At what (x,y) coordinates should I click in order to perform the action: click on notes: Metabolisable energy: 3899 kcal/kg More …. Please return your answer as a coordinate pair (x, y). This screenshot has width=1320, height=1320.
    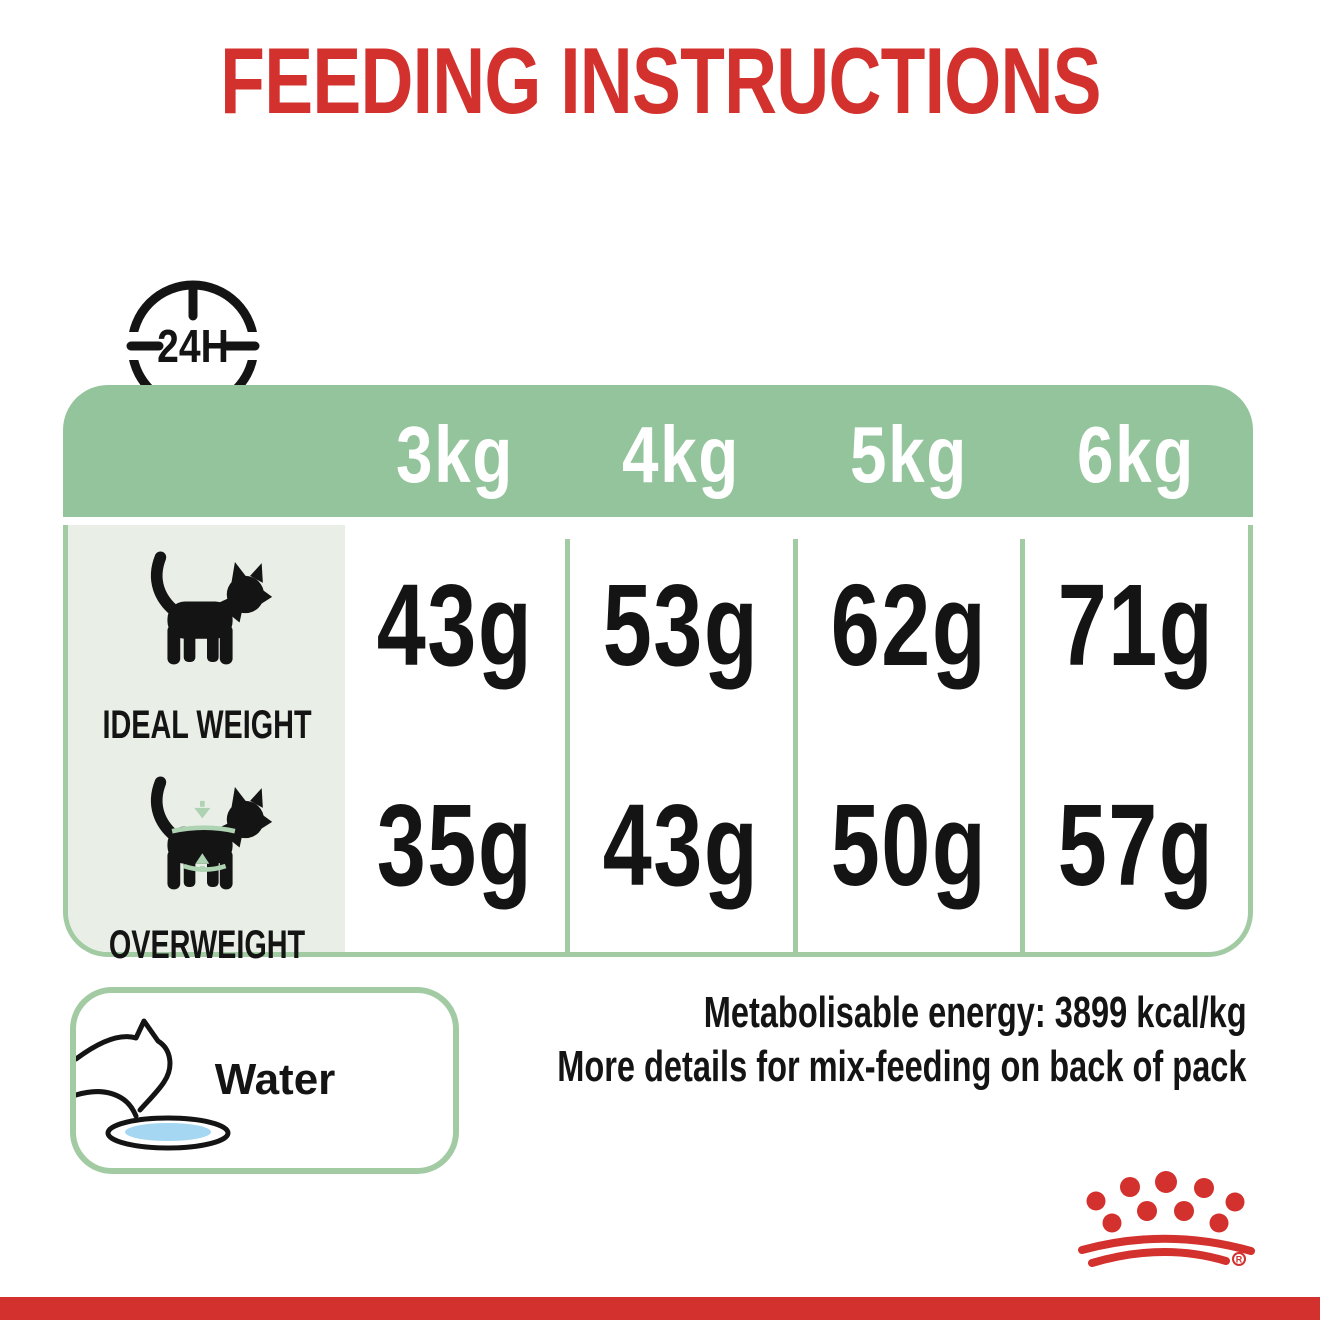
    Looking at the image, I should click on (781, 1040).